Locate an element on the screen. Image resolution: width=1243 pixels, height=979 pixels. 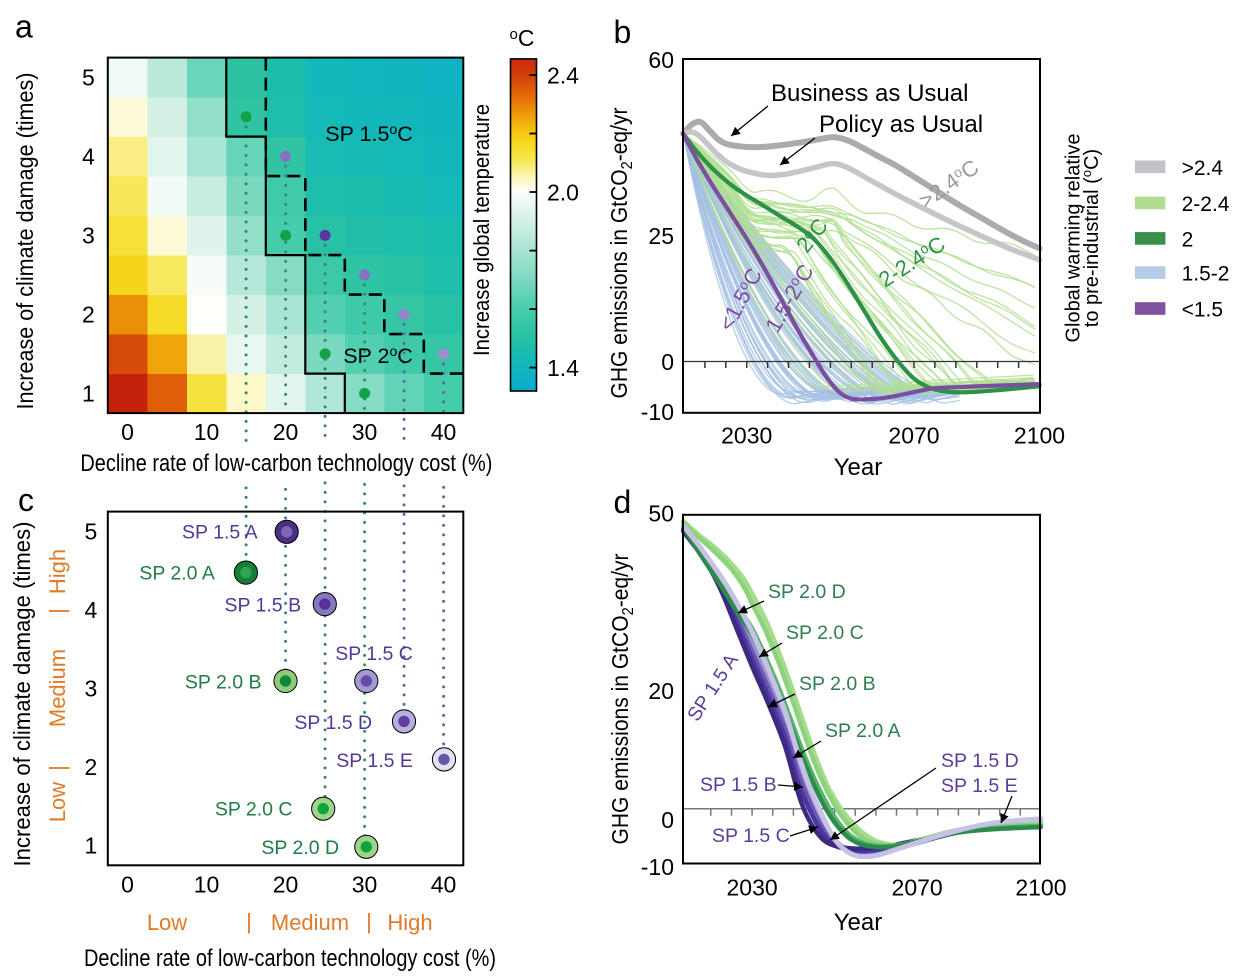
svg-text: 1.4 is located at coordinates (563, 368).